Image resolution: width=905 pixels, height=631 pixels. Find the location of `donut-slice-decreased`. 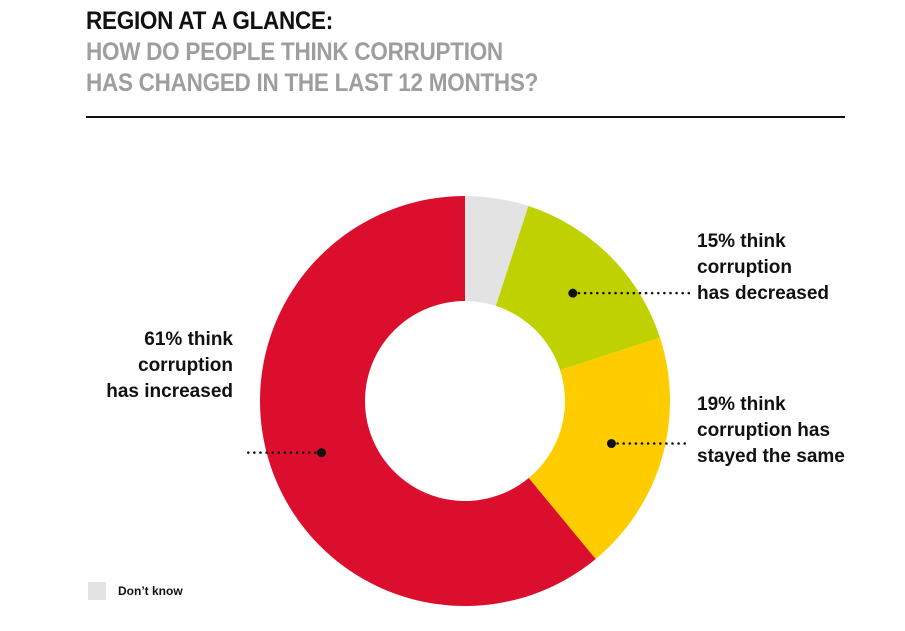

donut-slice-decreased is located at coordinates (577, 288).